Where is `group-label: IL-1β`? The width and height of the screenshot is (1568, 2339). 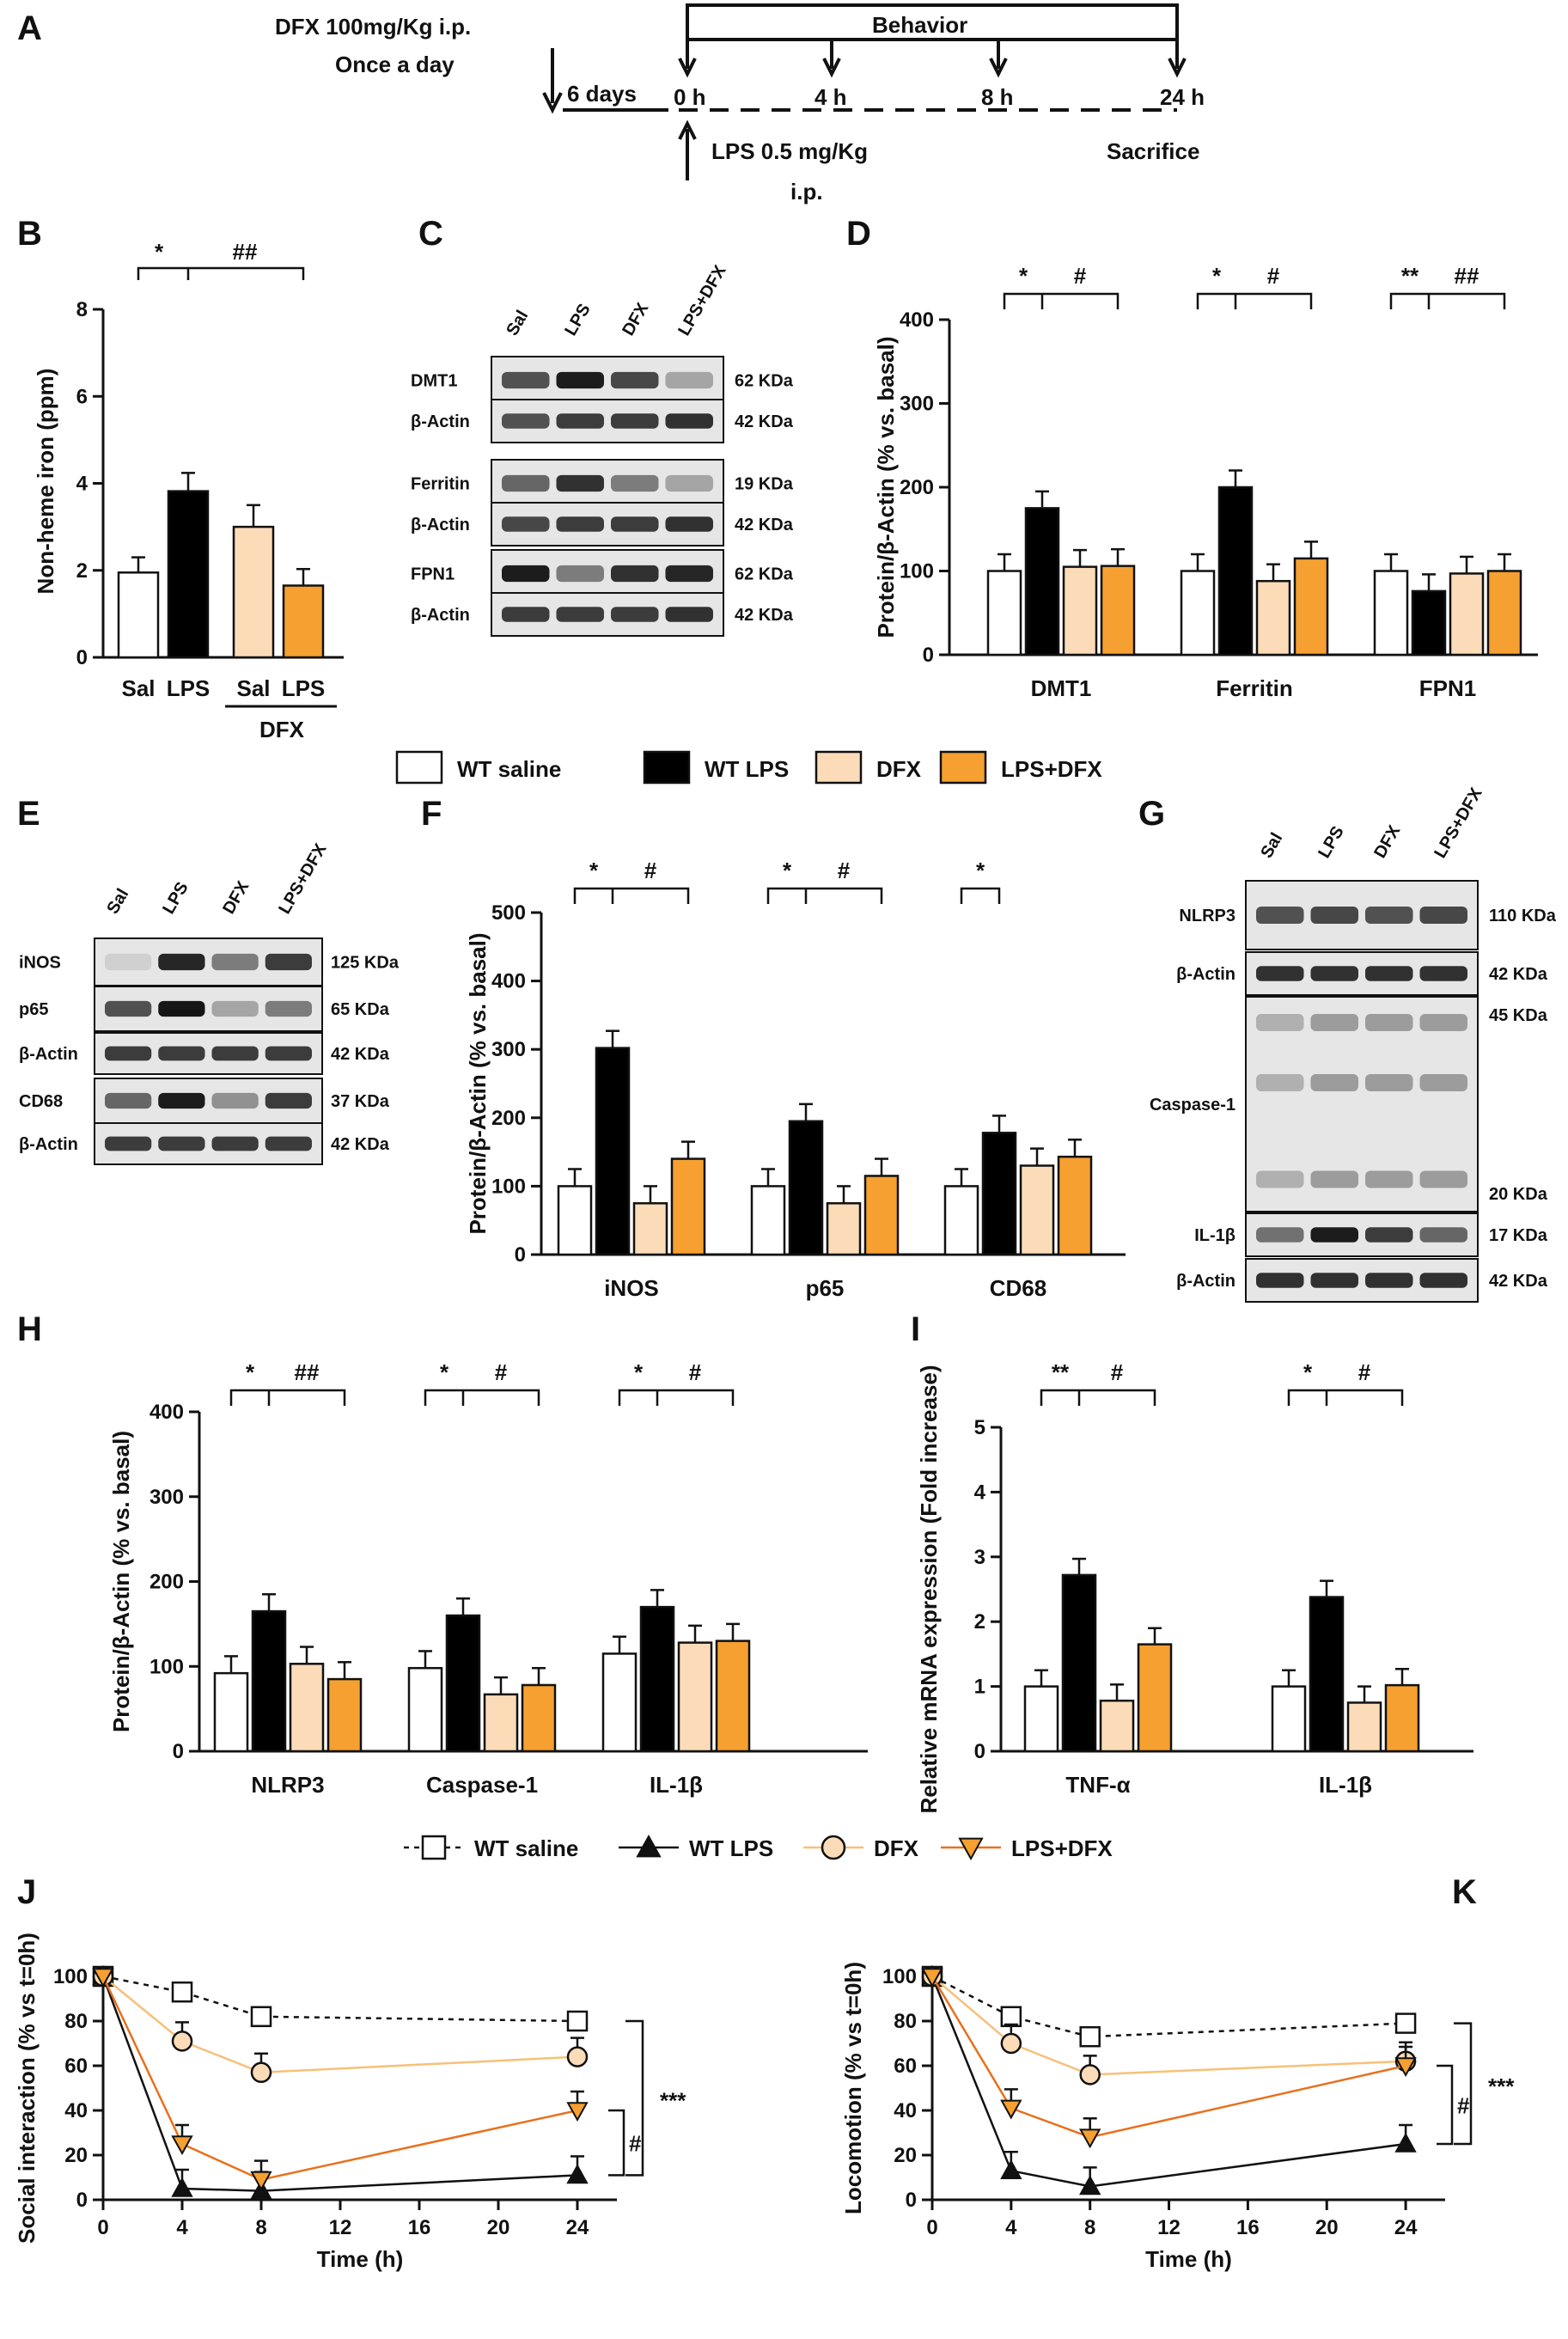 group-label: IL-1β is located at coordinates (1345, 1785).